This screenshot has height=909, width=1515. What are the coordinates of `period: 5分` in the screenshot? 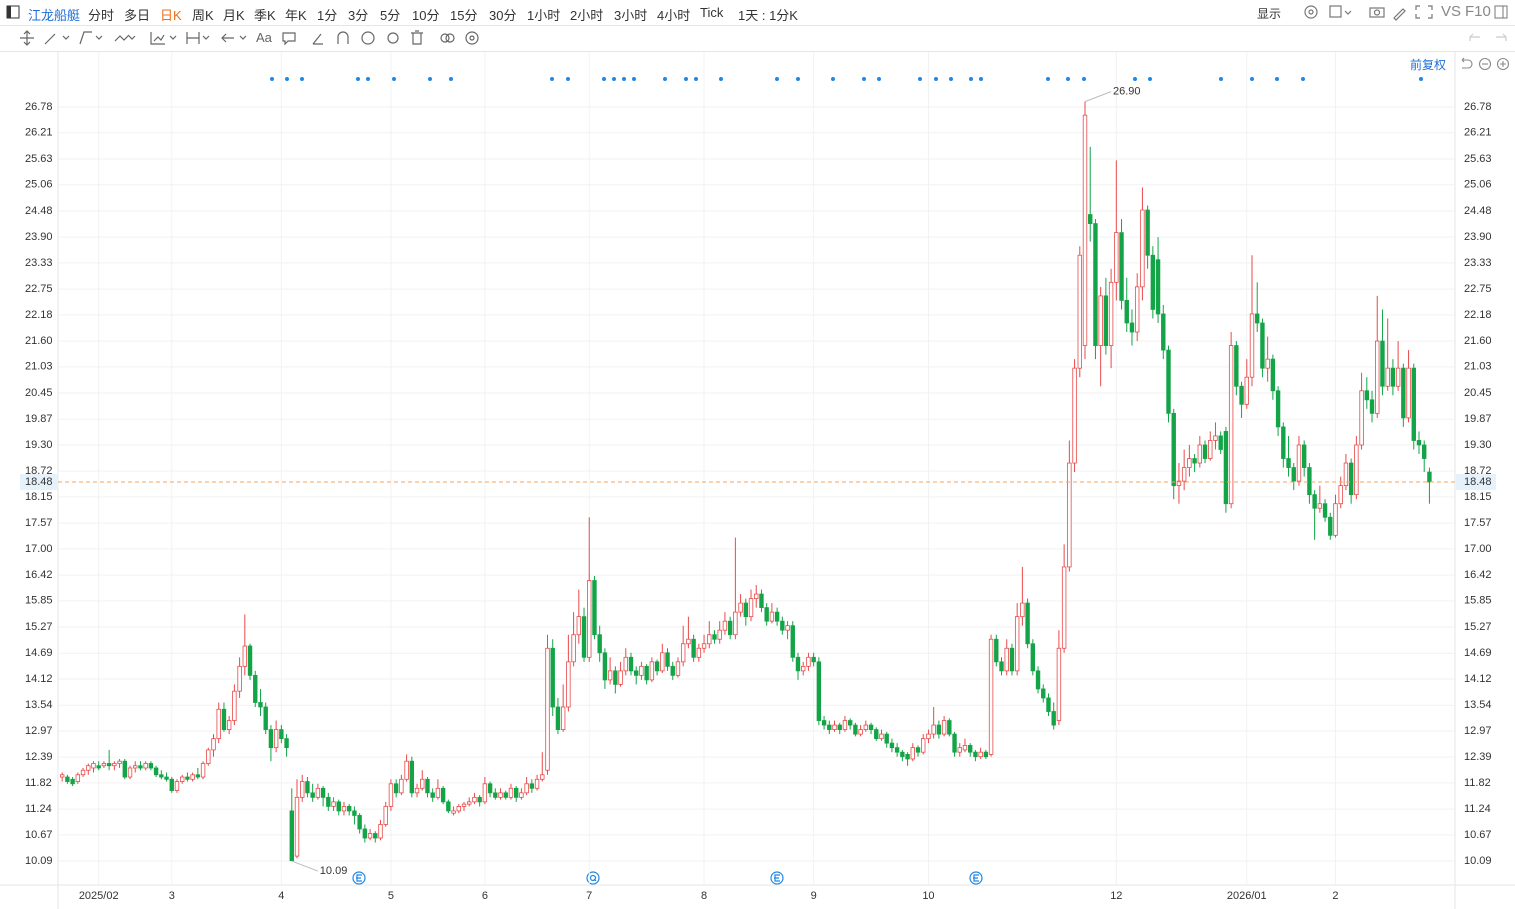 It's located at (390, 15).